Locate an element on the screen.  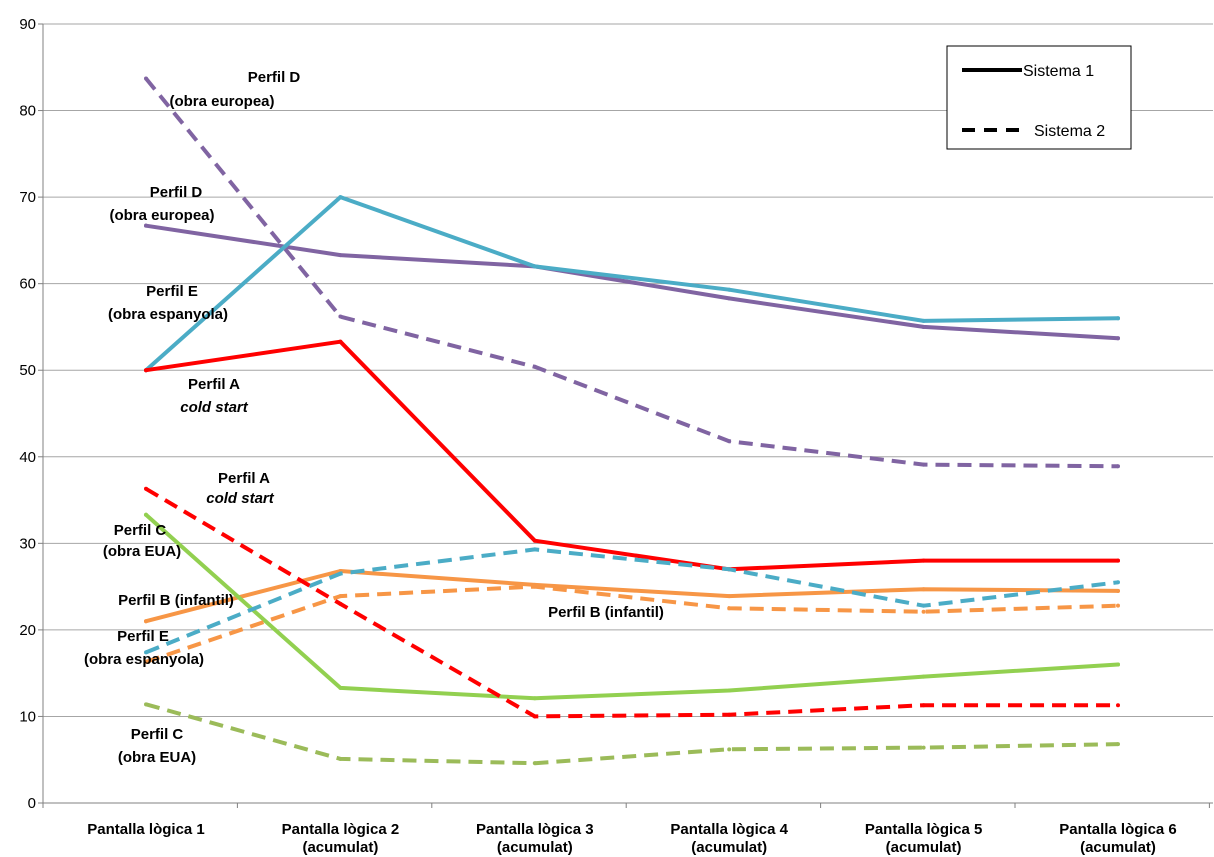
y-tick-label: 10 is located at coordinates (27, 716).